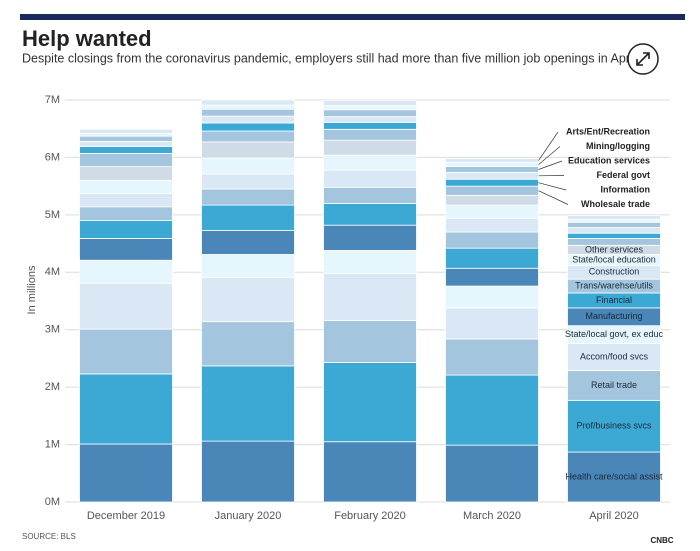 The height and width of the screenshot is (551, 700). I want to click on top-rule, so click(352, 17).